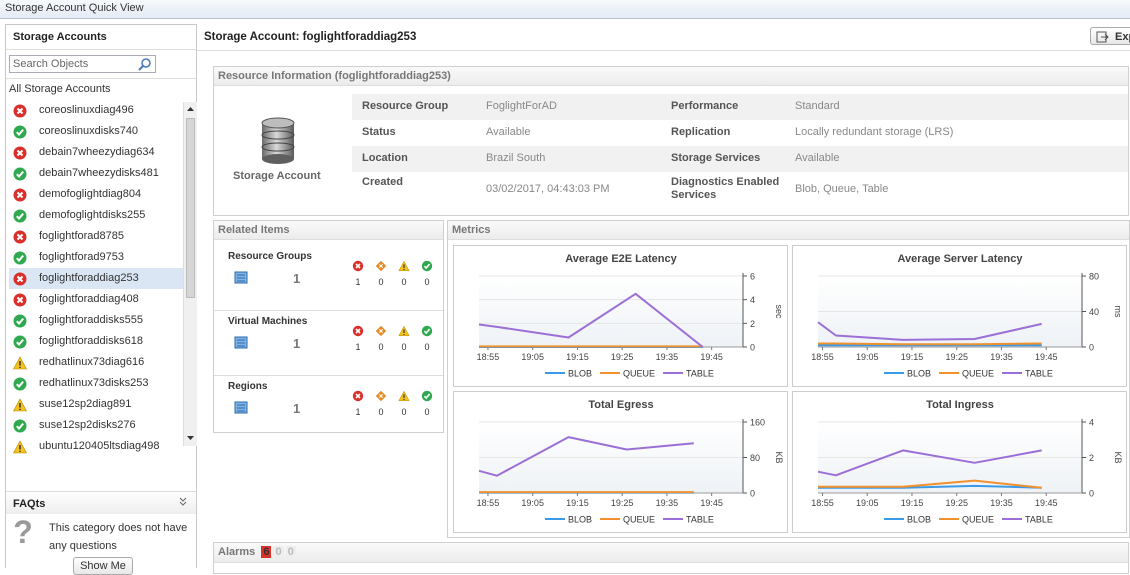 The image size is (1130, 575). Describe the element at coordinates (978, 374) in the screenshot. I see `legend-label: QUEUE` at that location.